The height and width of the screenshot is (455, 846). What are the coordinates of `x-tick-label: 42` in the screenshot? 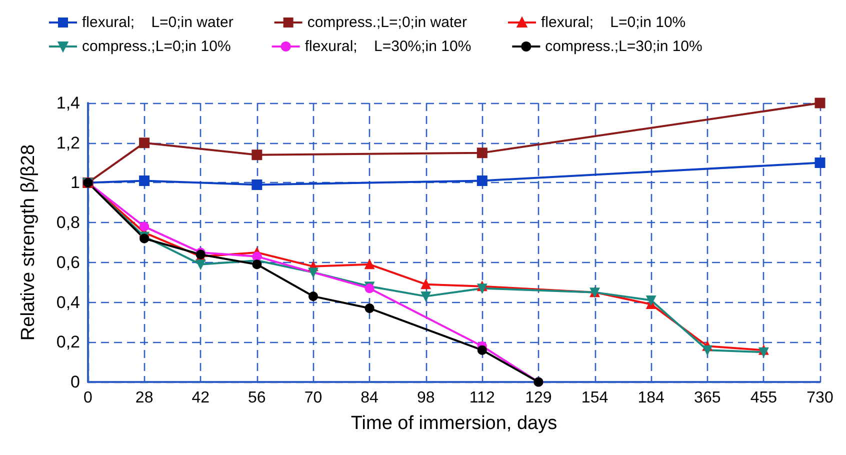 It's located at (201, 398).